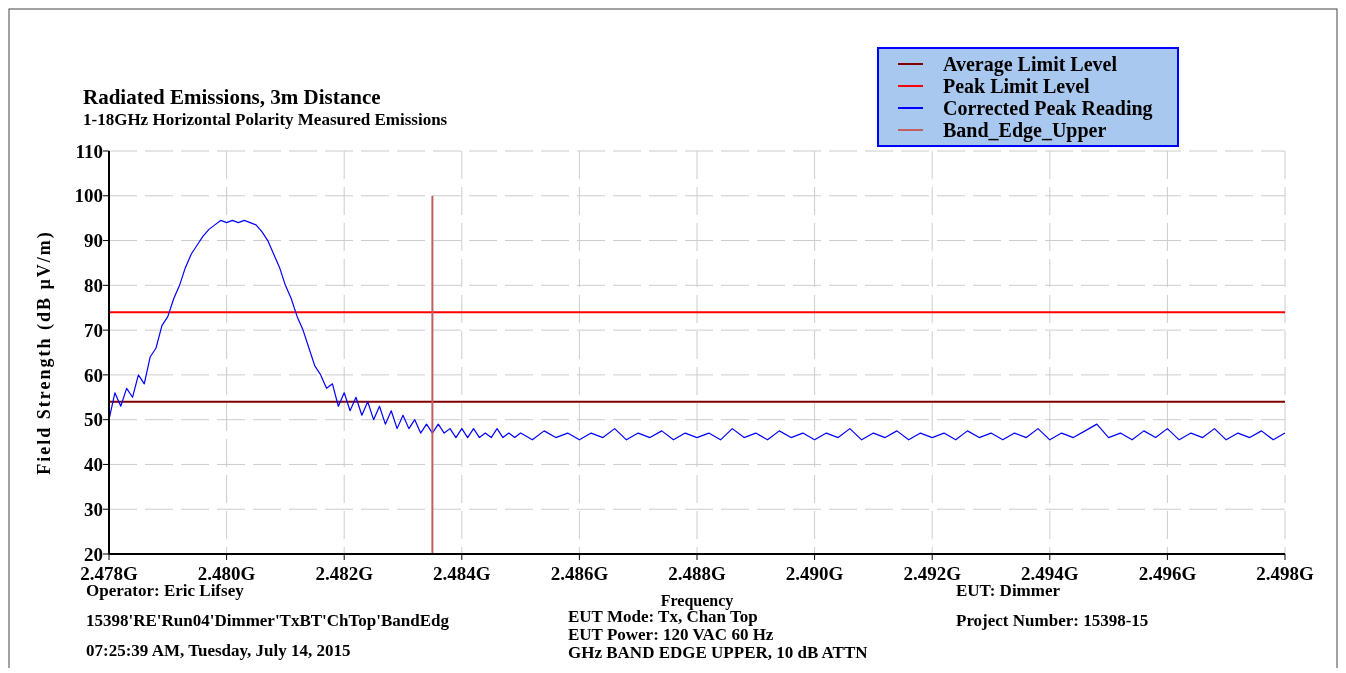 This screenshot has height=673, width=1346. Describe the element at coordinates (697, 601) in the screenshot. I see `x-axis-title: Frequency` at that location.